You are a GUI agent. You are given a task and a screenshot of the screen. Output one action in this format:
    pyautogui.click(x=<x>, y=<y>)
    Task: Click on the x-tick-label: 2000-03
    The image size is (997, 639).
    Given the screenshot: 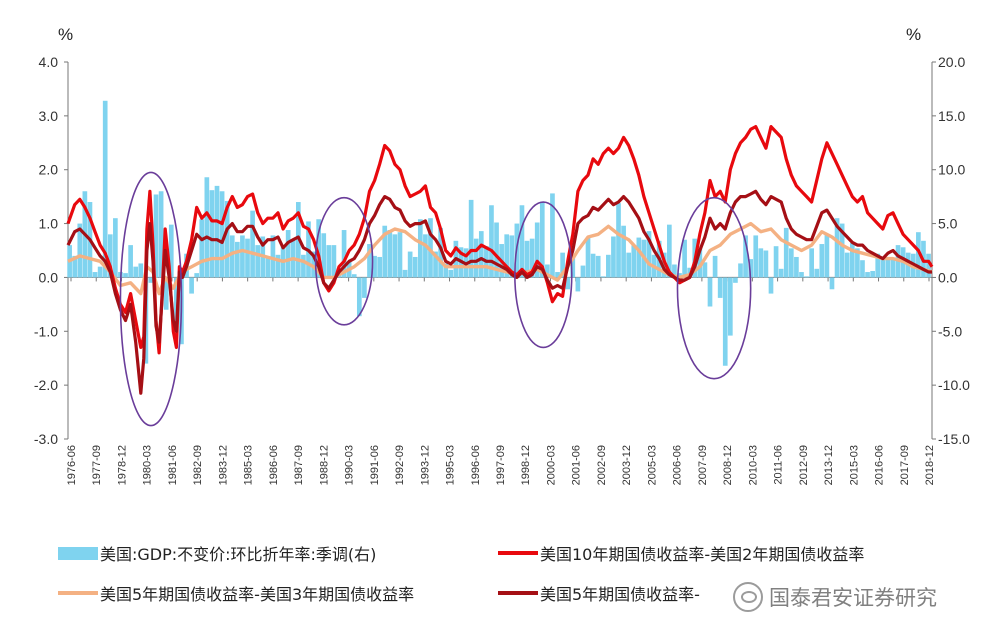 What is the action you would take?
    pyautogui.click(x=551, y=465)
    